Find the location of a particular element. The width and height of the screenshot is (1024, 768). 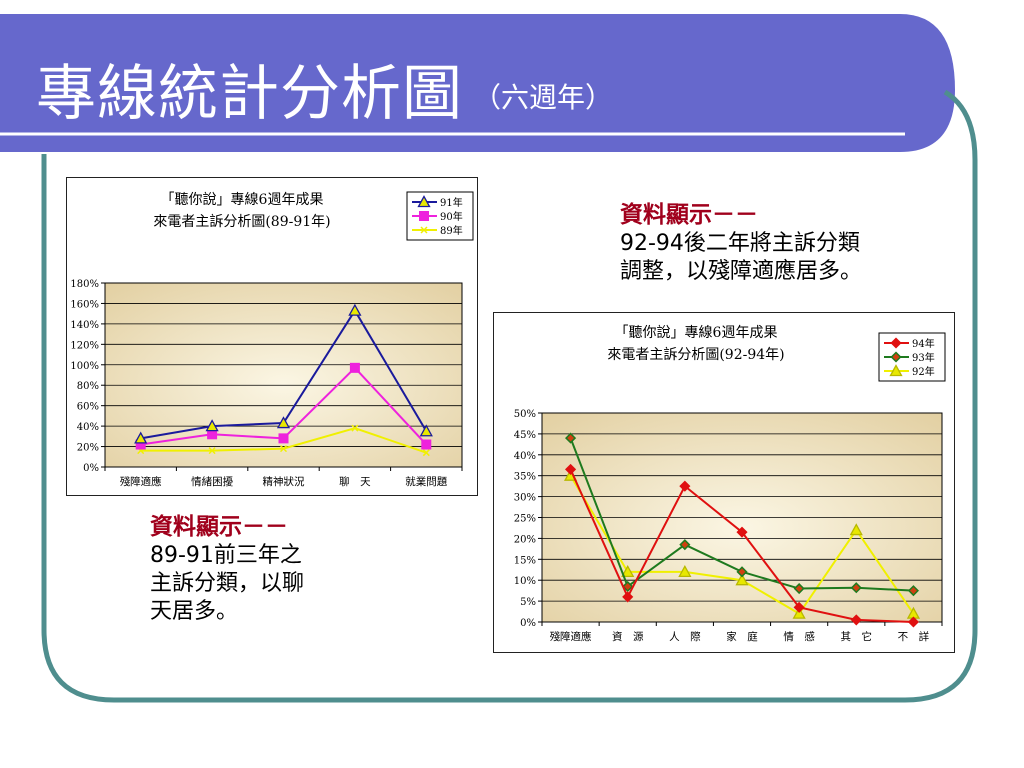

note-92-94: 資料顯示－－ 92-94後二年將主訴分類 調整，以殘障適應居多。 is located at coordinates (785, 243).